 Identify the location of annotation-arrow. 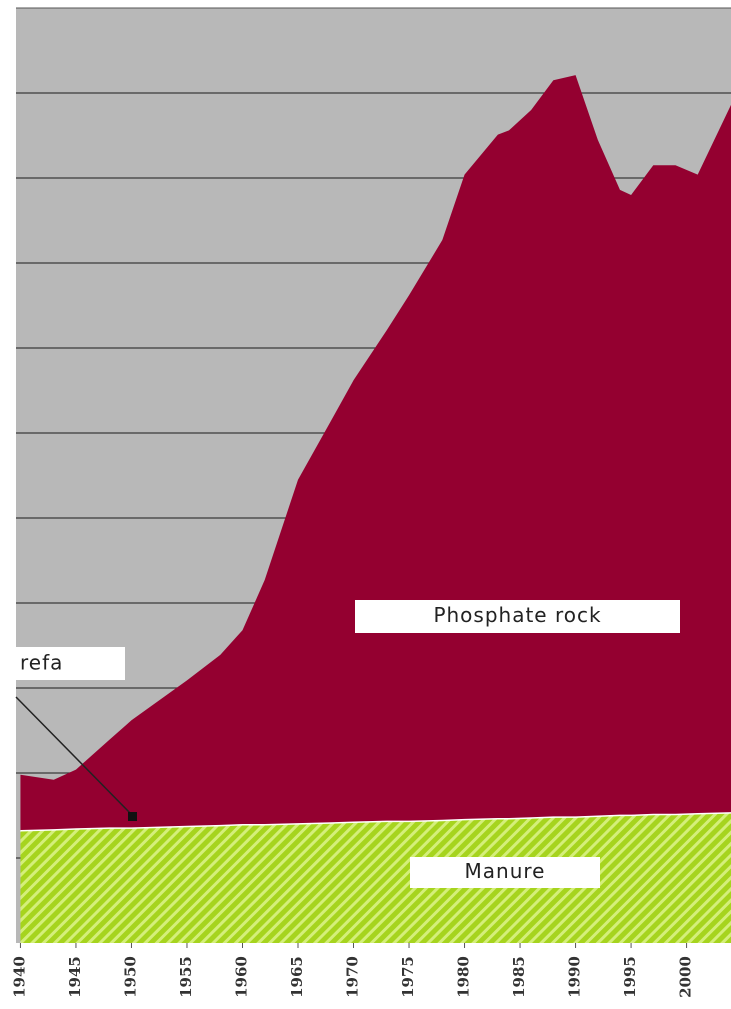
(74, 756).